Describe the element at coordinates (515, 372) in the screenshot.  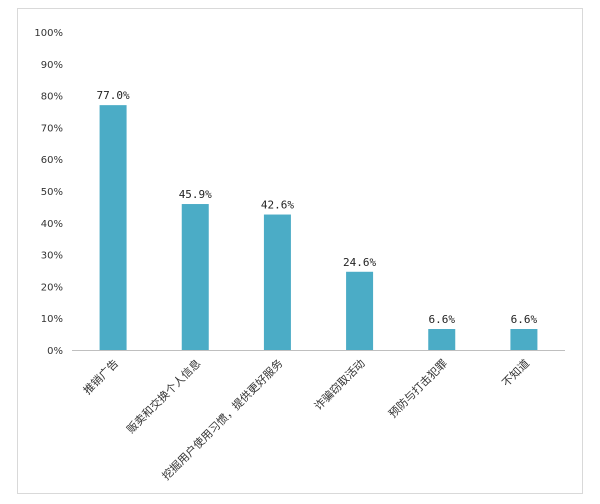
I see `category-label: 不知道` at that location.